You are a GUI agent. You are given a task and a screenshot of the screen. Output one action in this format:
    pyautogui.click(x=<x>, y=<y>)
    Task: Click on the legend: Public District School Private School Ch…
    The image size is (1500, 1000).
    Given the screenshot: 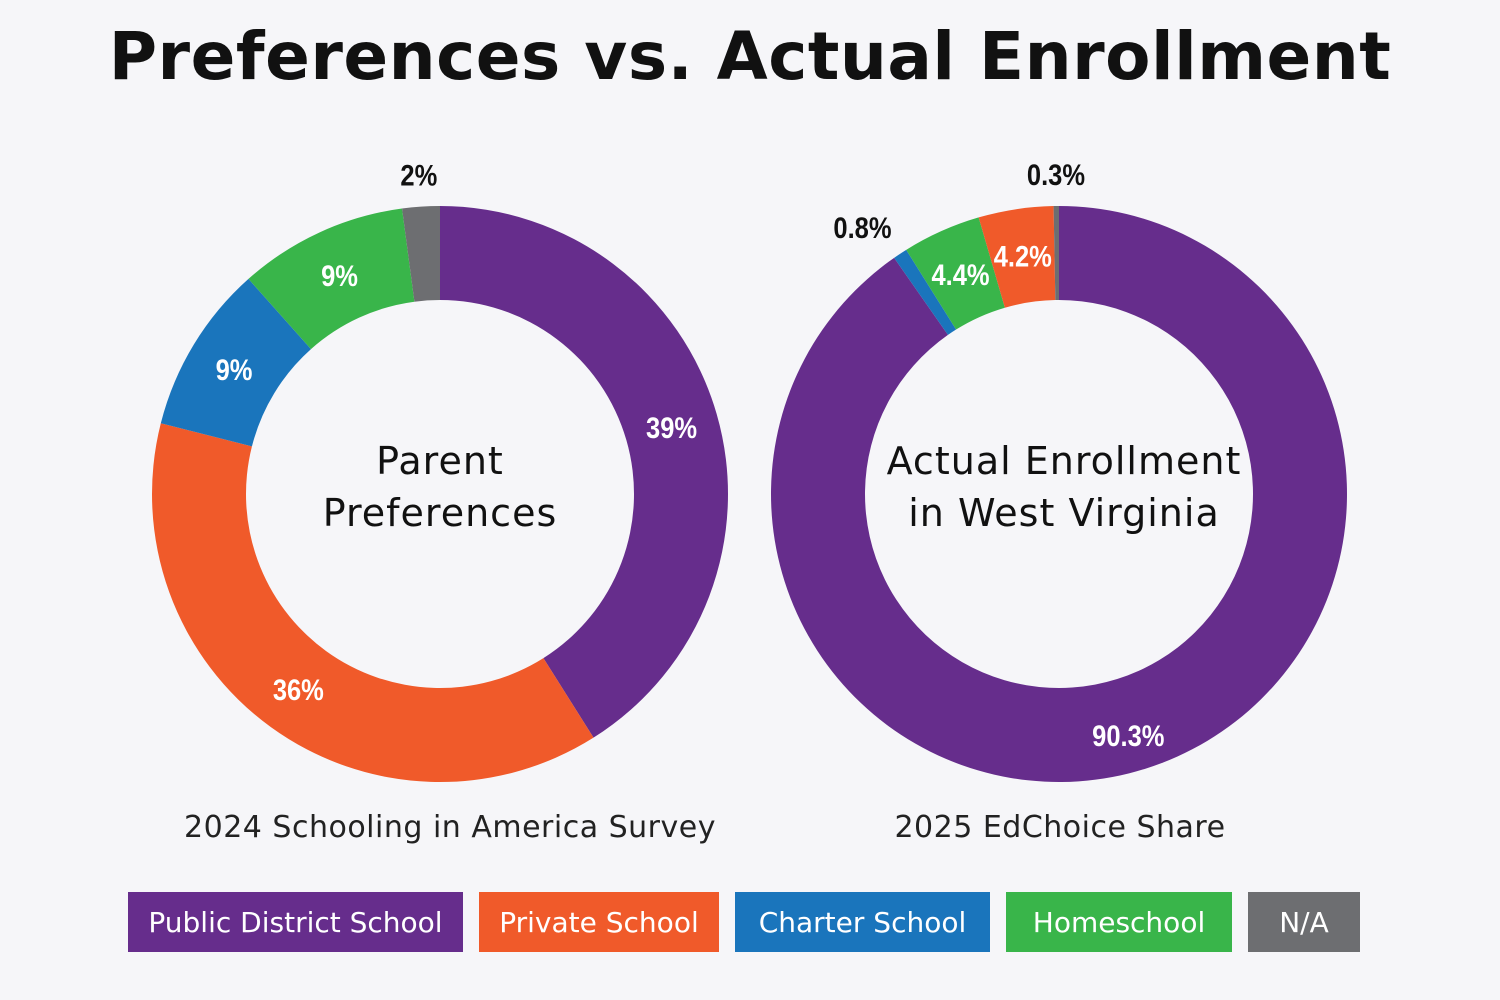 What is the action you would take?
    pyautogui.click(x=744, y=922)
    